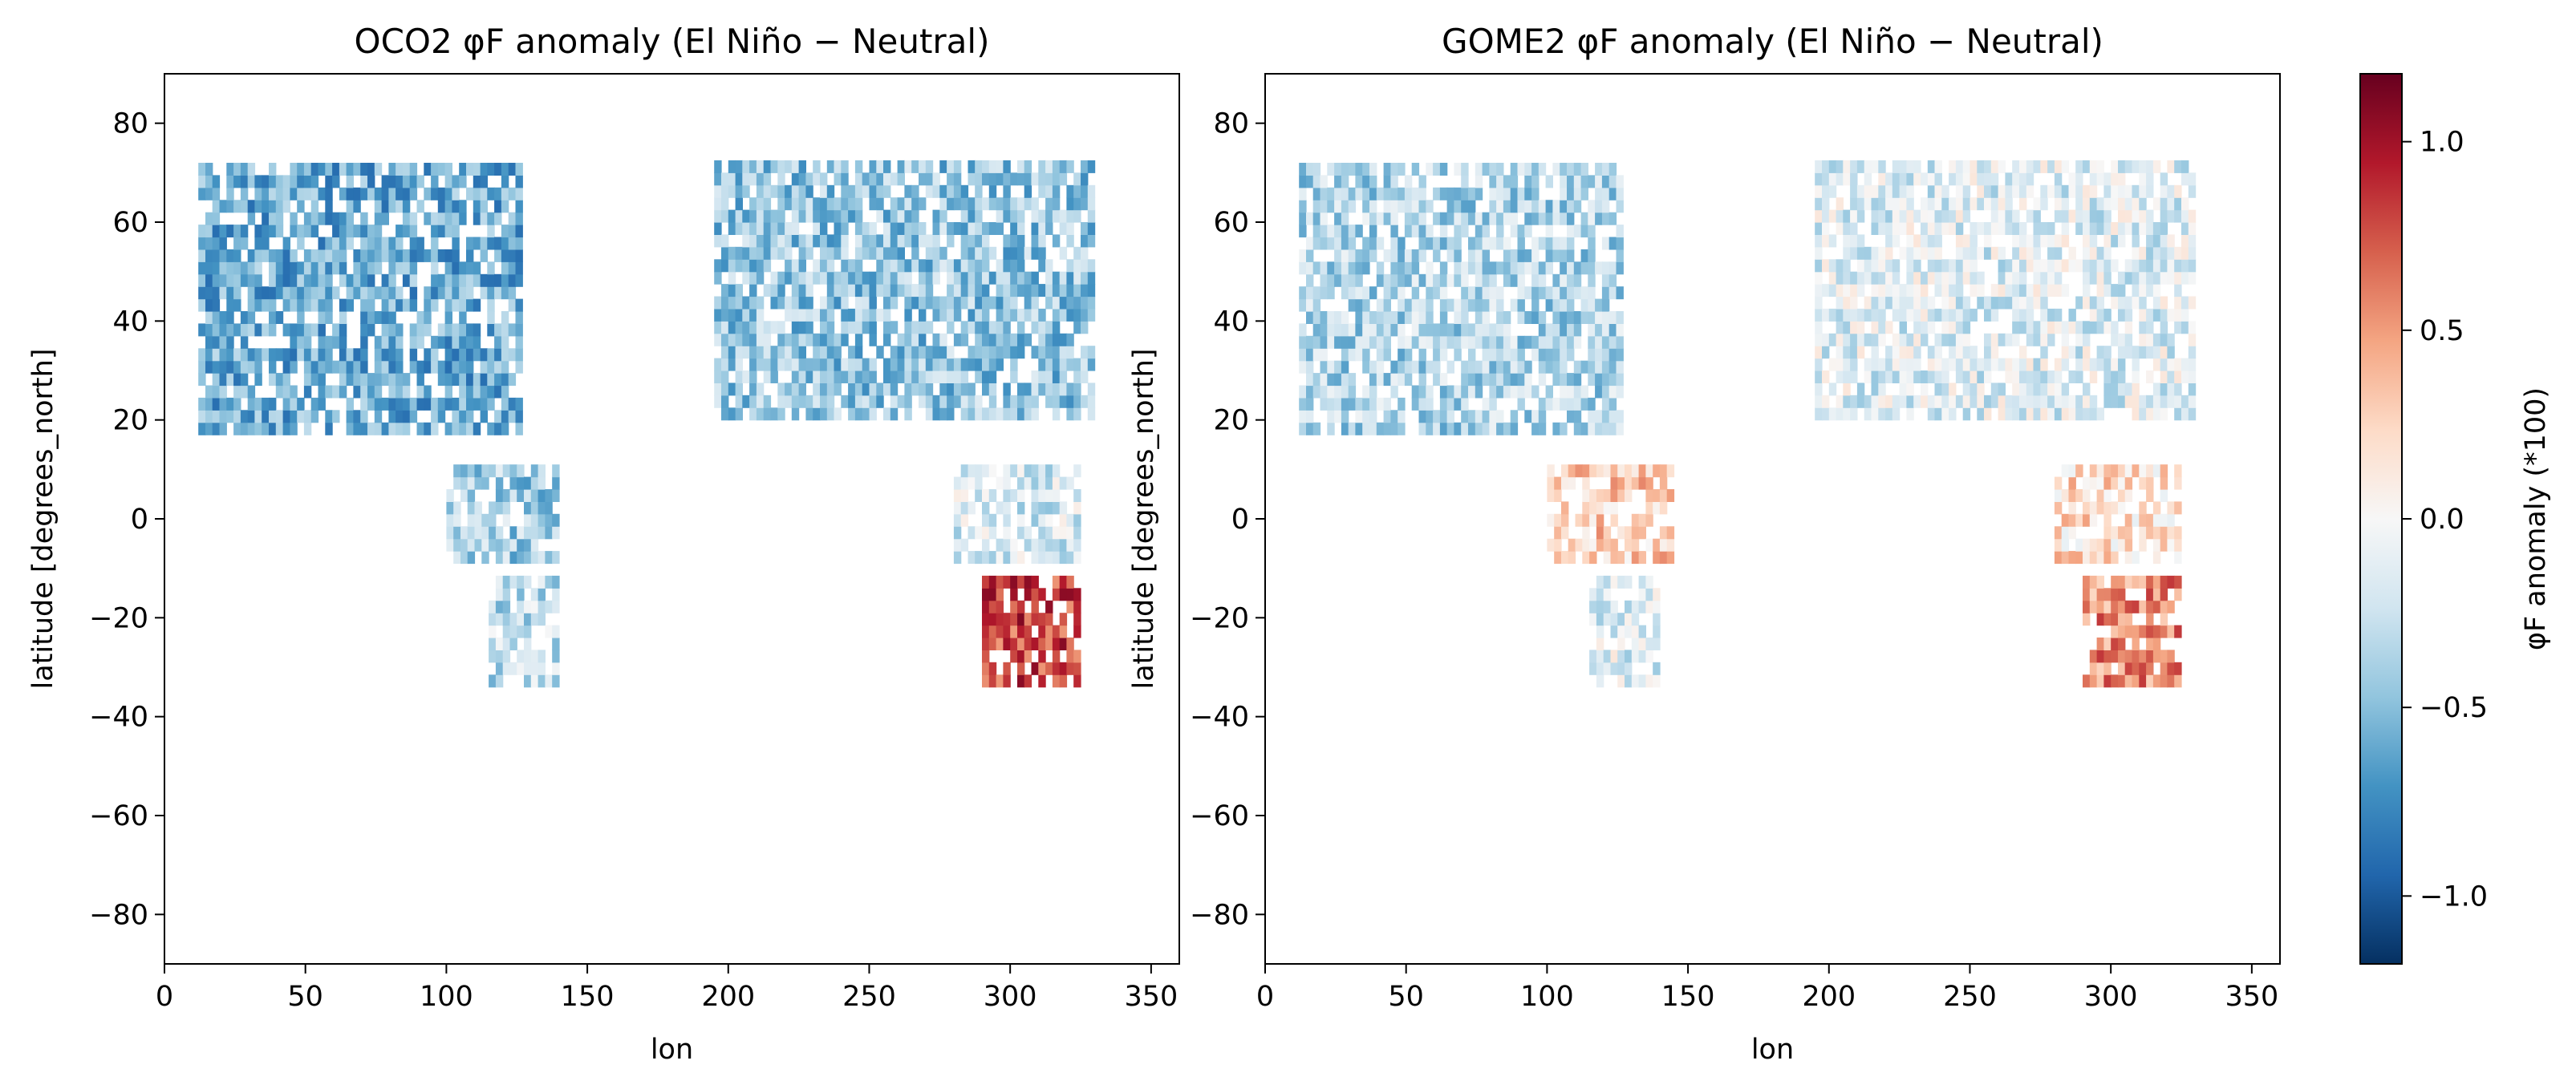 This screenshot has width=2576, height=1089. What do you see at coordinates (130, 124) in the screenshot?
I see `y-tick-label: 80` at bounding box center [130, 124].